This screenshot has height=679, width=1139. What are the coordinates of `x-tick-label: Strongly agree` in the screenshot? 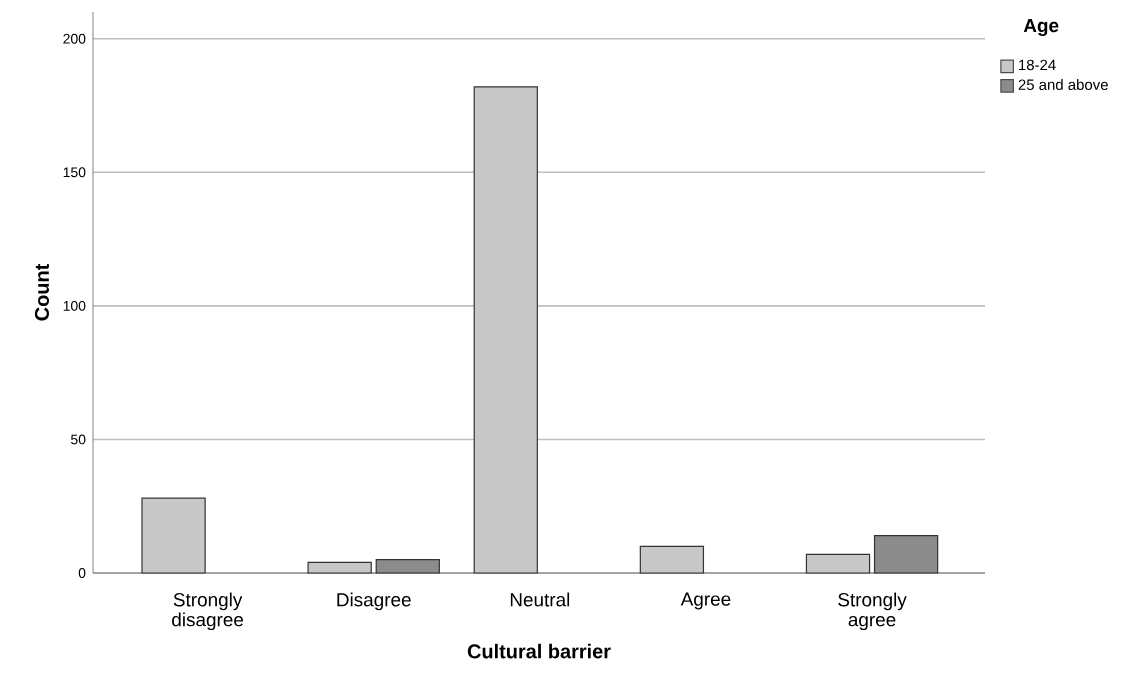 It's located at (872, 611).